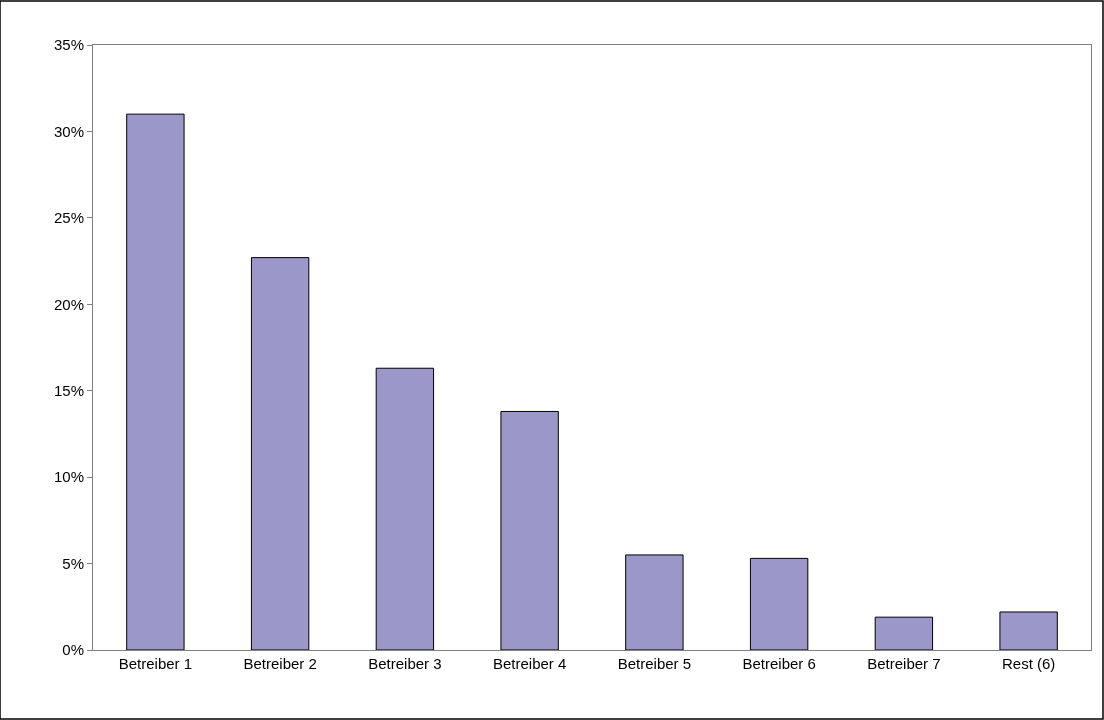 The image size is (1104, 720). I want to click on x-tick-label: Betreiber 4, so click(529, 663).